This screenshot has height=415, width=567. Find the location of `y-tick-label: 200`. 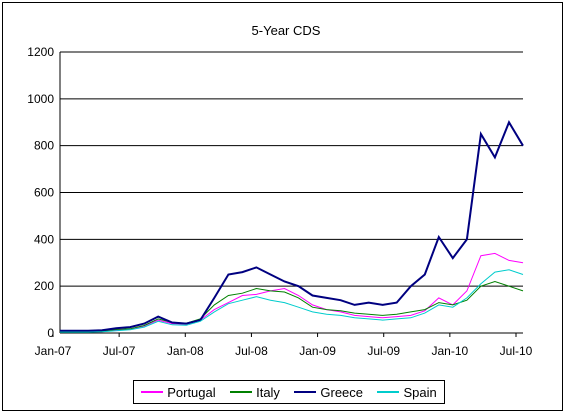

y-tick-label: 200 is located at coordinates (44, 286).